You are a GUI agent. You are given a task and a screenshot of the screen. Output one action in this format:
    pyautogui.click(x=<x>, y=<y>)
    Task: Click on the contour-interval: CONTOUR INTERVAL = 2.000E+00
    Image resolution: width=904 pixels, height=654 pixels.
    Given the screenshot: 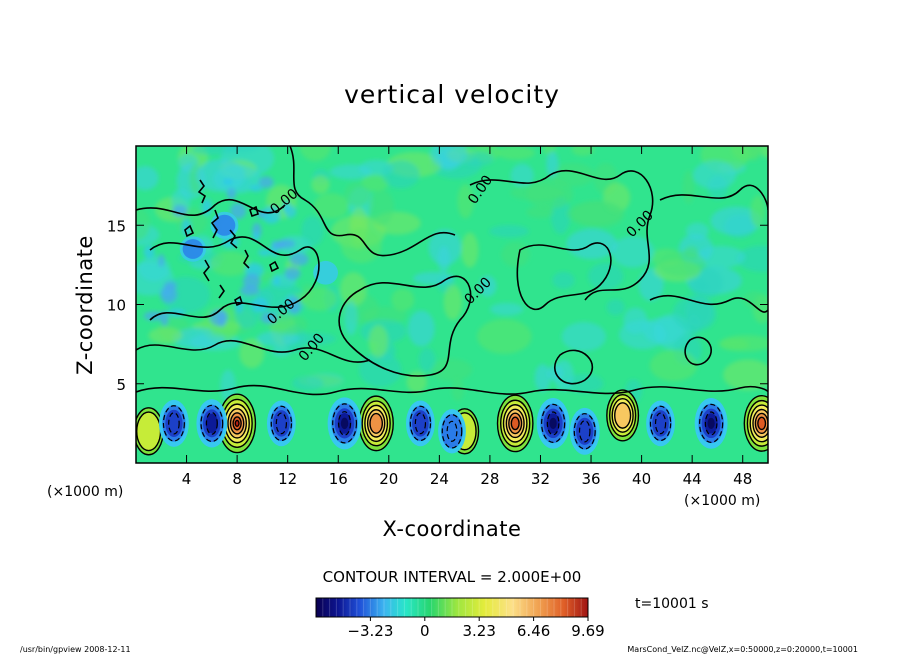 What is the action you would take?
    pyautogui.click(x=452, y=577)
    